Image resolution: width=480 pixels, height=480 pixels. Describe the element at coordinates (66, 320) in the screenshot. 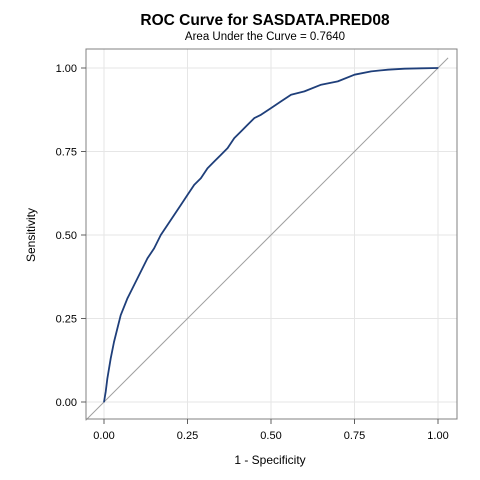

I see `y-tick-label: 0.25` at that location.